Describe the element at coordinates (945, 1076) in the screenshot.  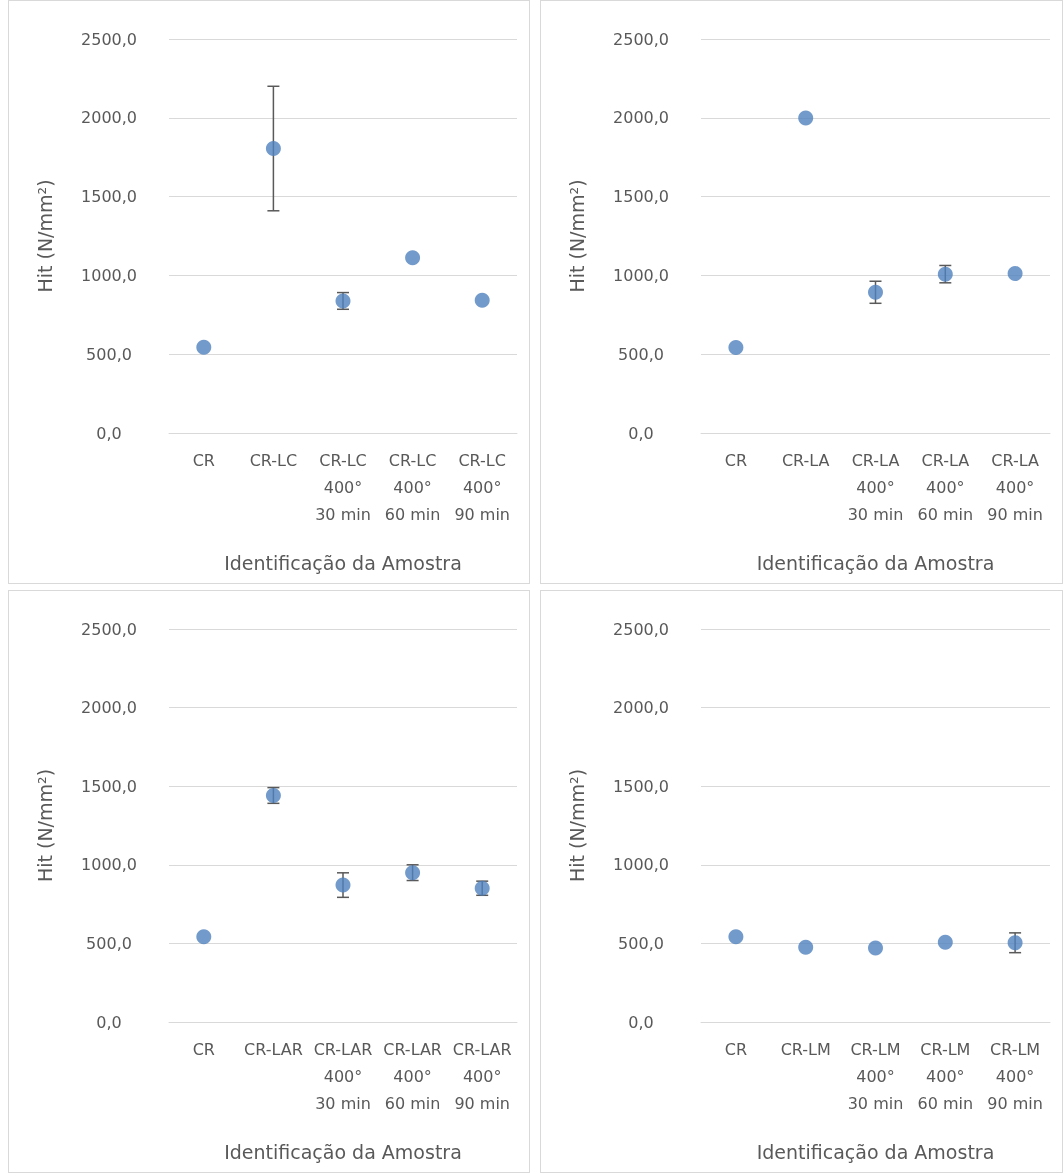
I see `x-tick-label: CR-LM 400° 60 min` at that location.